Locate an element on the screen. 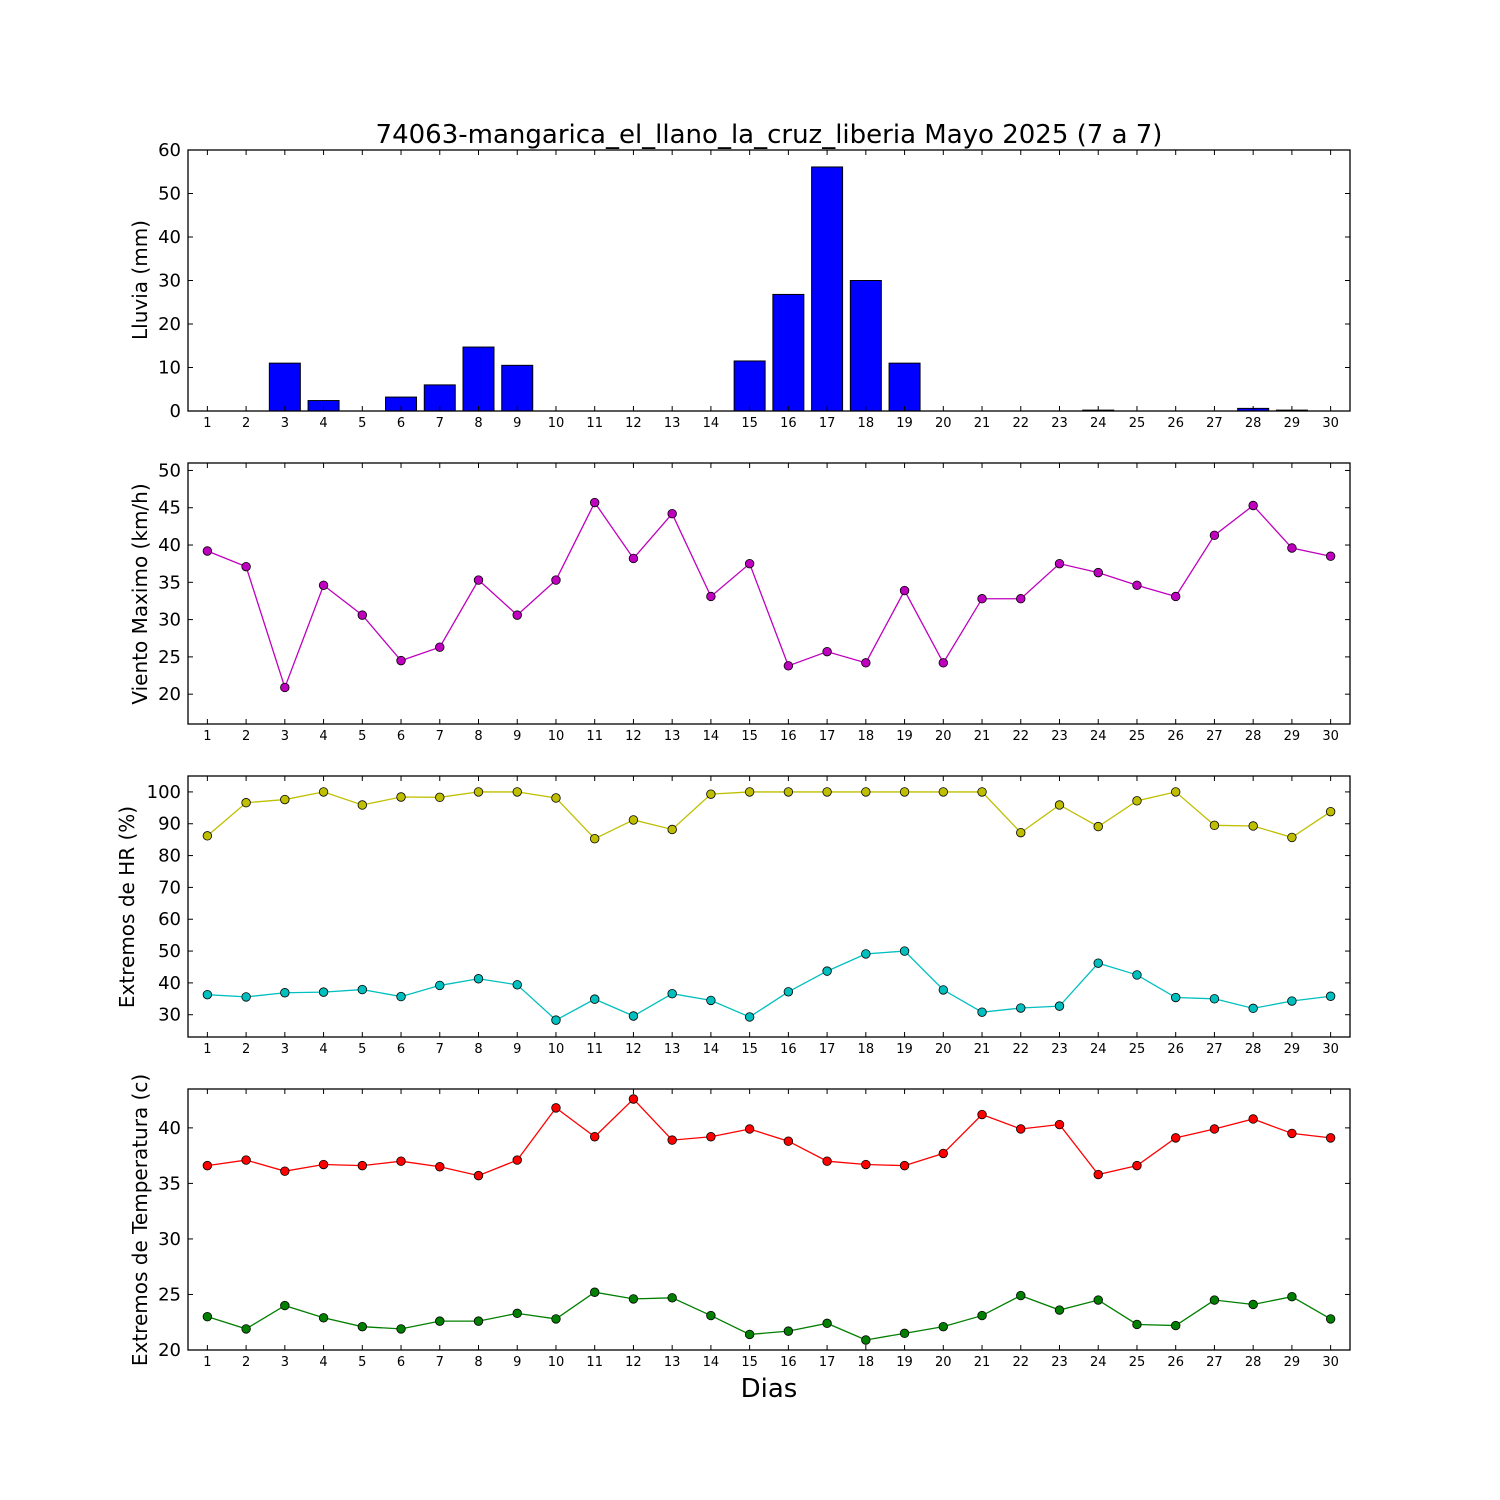  rain-plot-frame is located at coordinates (769, 280).